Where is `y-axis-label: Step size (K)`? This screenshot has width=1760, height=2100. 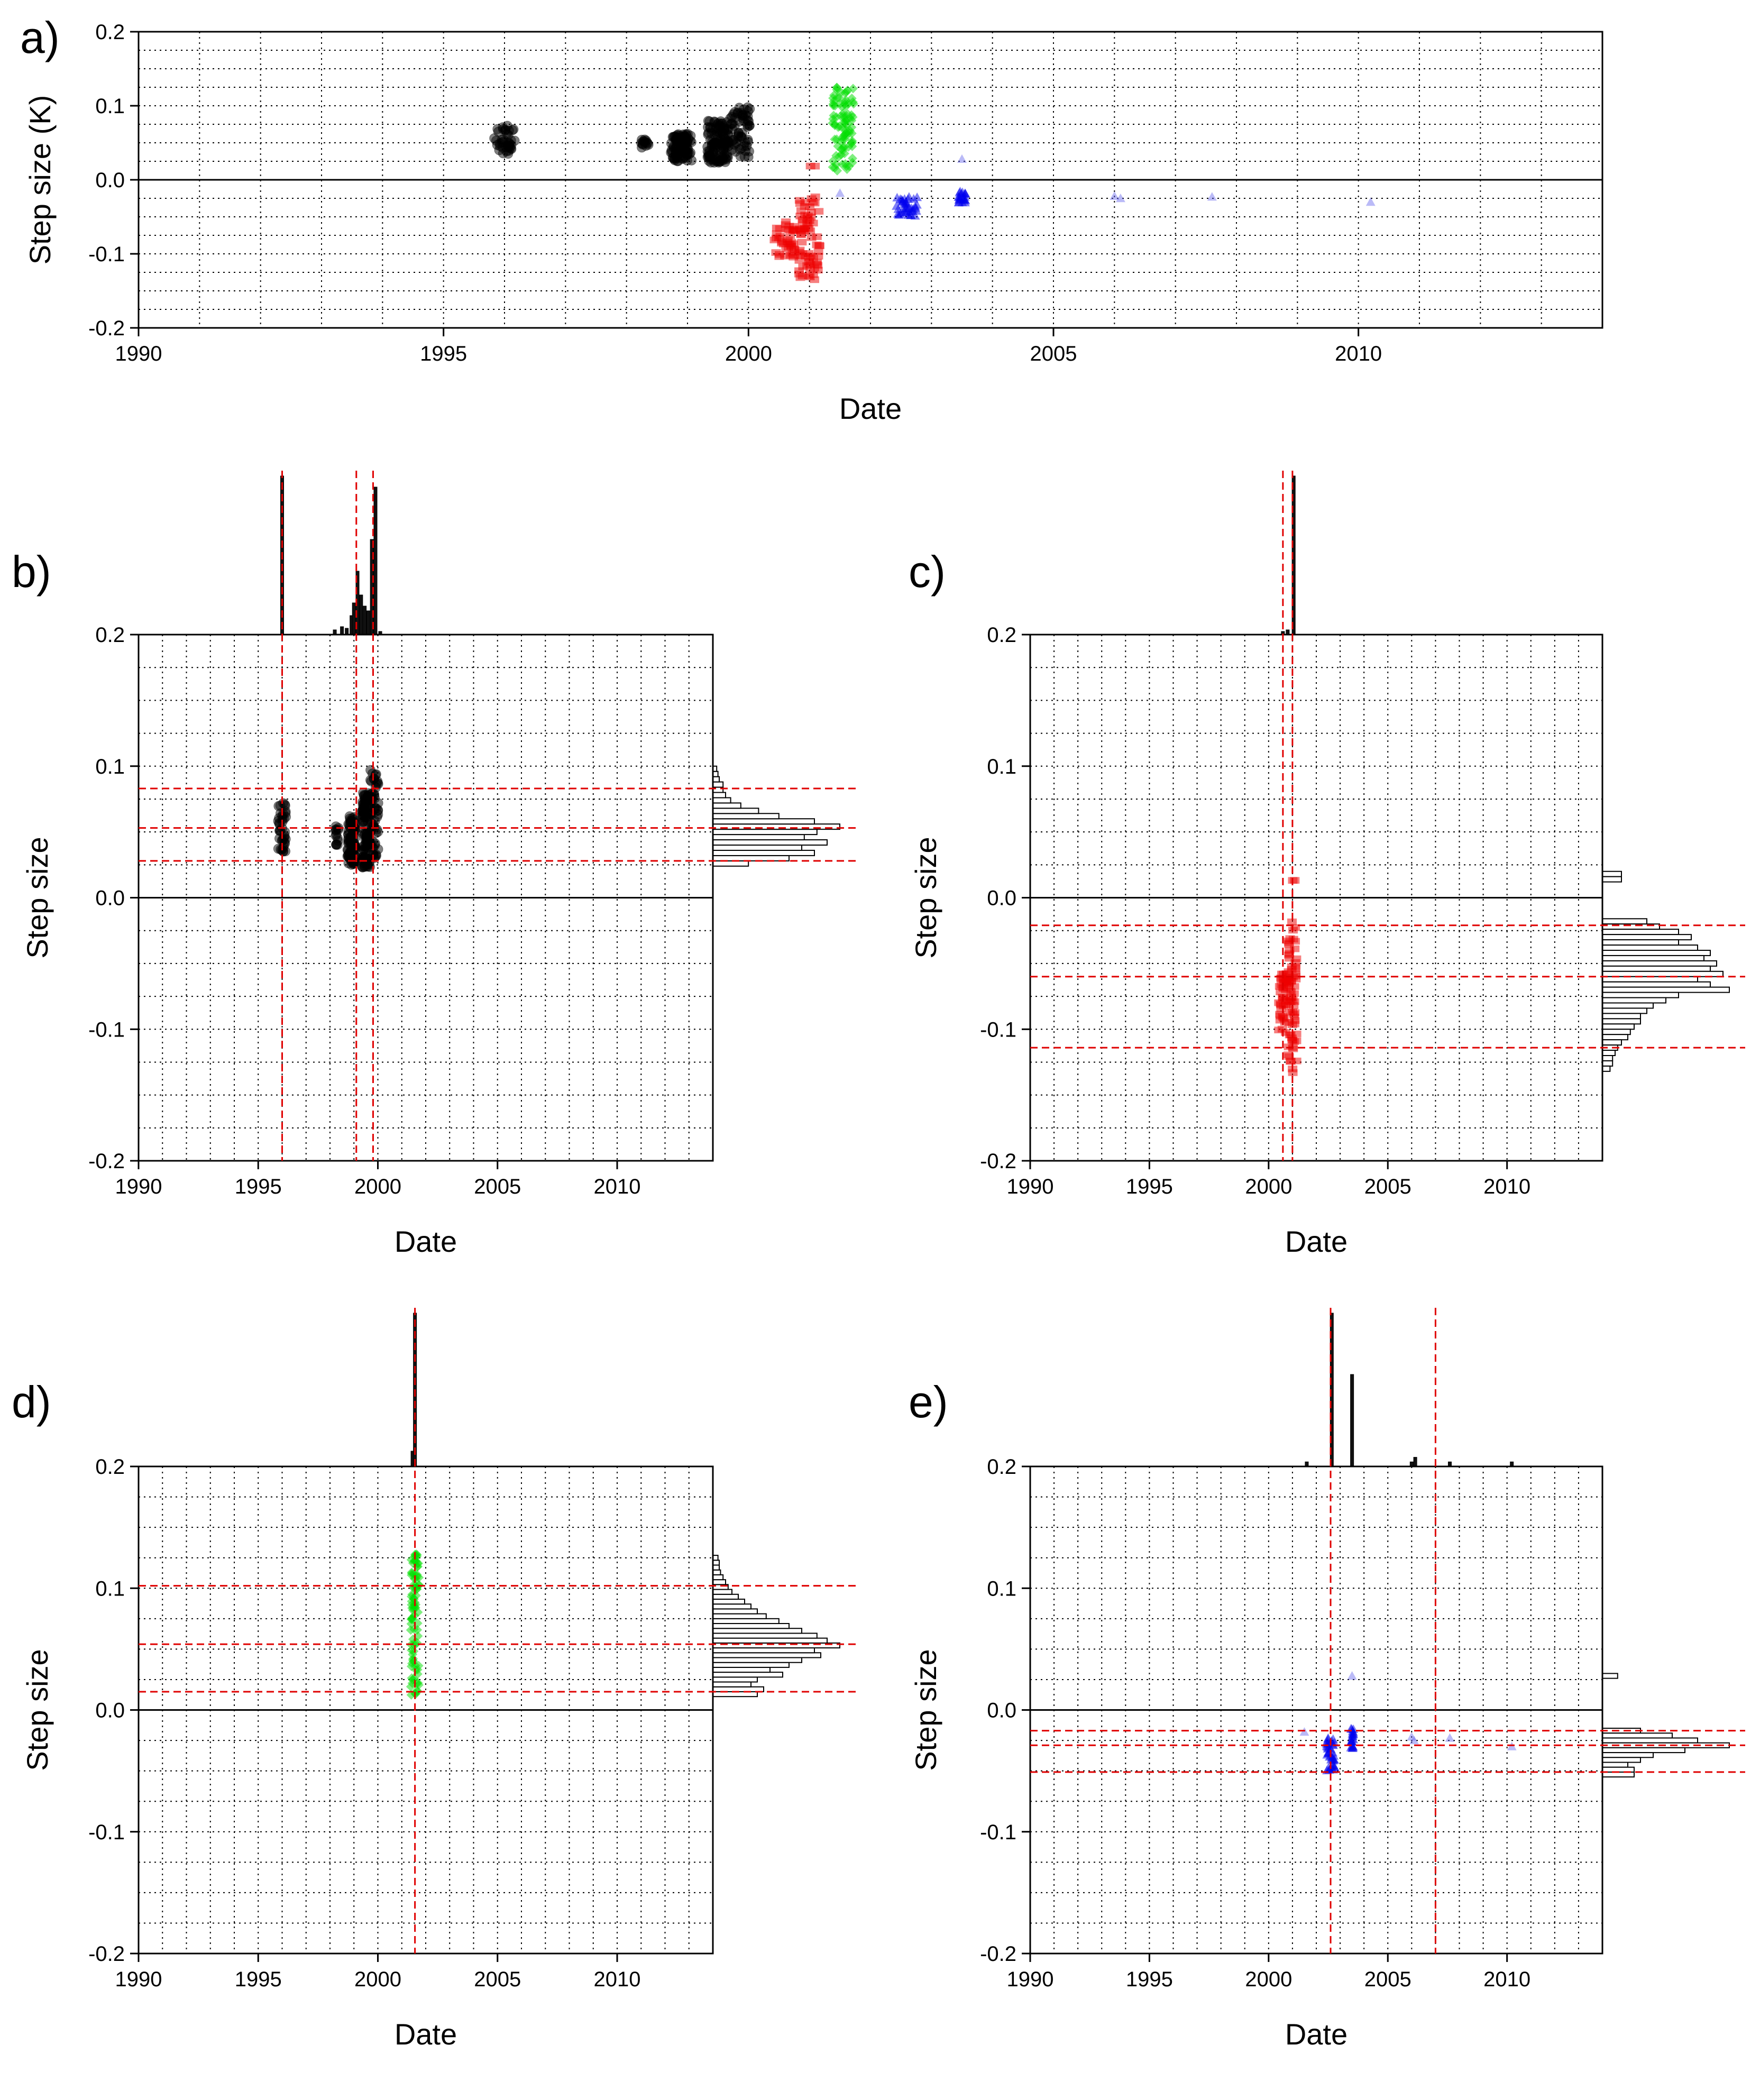 y-axis-label: Step size (K) is located at coordinates (40, 180).